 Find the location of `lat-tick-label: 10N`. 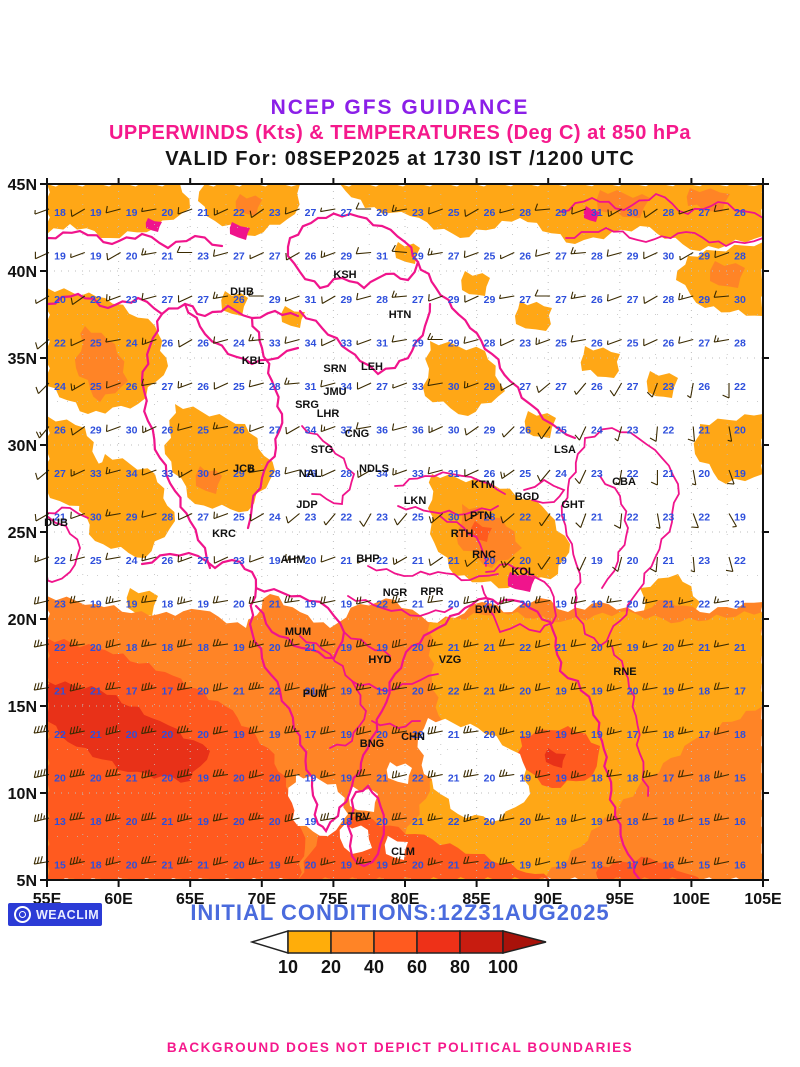

lat-tick-label: 10N is located at coordinates (22, 794).